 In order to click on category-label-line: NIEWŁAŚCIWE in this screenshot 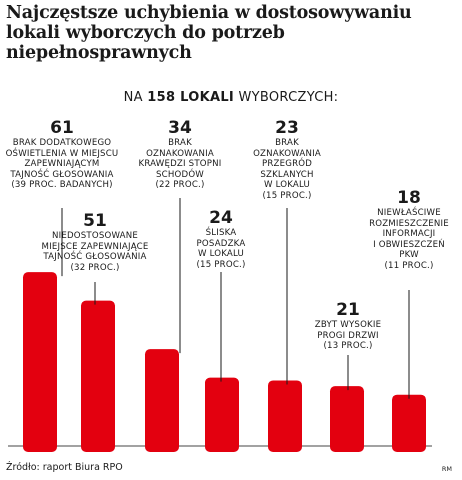, I will do `click(409, 213)`.